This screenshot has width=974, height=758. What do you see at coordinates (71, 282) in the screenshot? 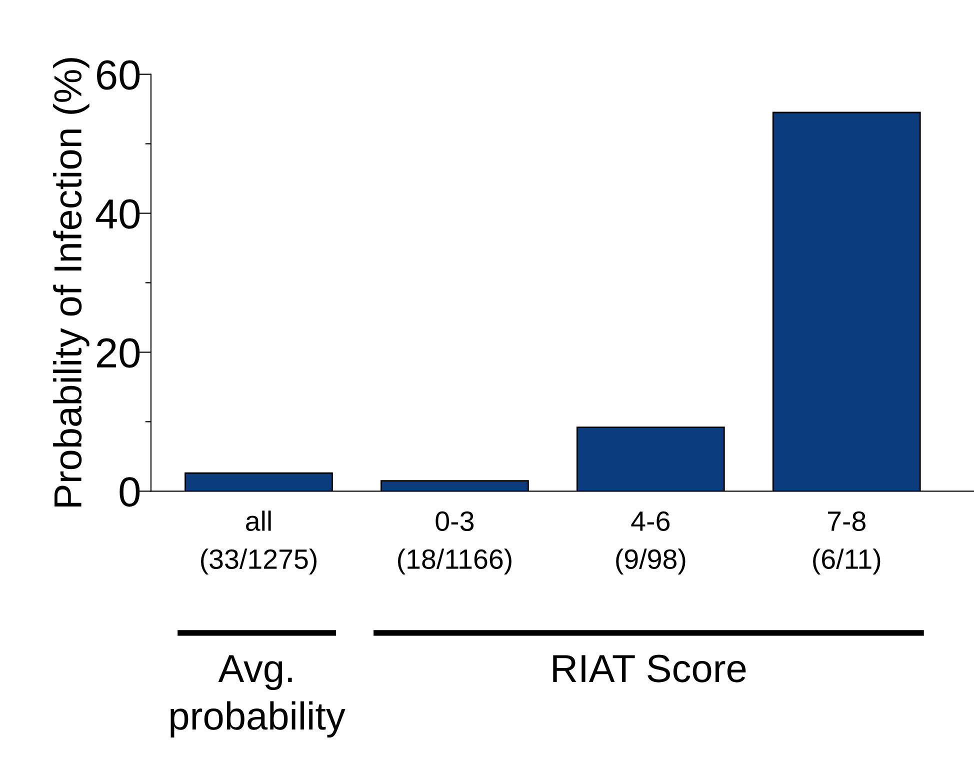
I see `y-axis-title: Probability of Infection (%)` at bounding box center [71, 282].